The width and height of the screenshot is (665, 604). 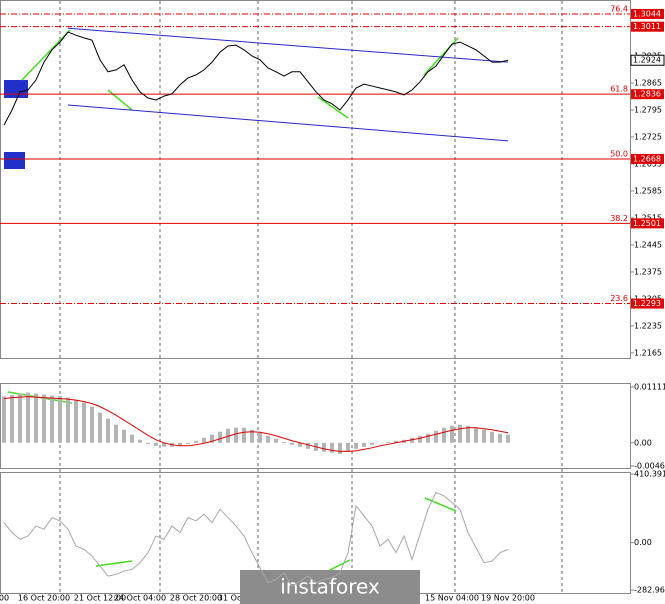 What do you see at coordinates (649, 474) in the screenshot?
I see `y-tick-label: 410.3914` at bounding box center [649, 474].